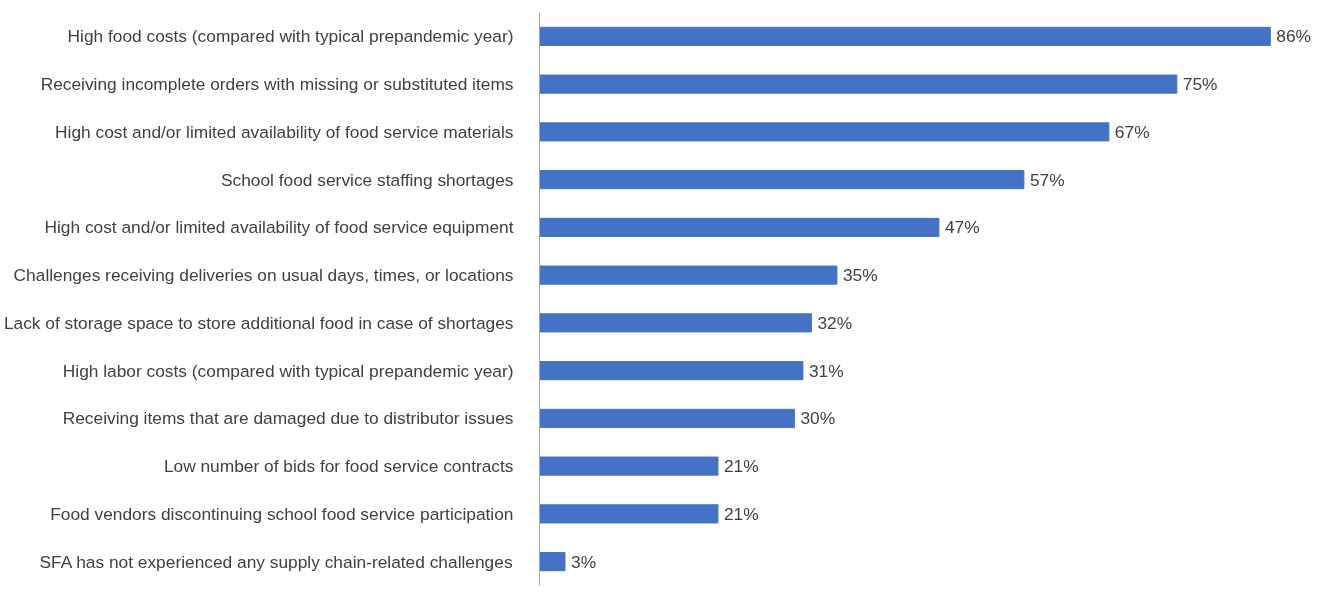 This screenshot has height=595, width=1339. I want to click on data-label: 3%, so click(583, 561).